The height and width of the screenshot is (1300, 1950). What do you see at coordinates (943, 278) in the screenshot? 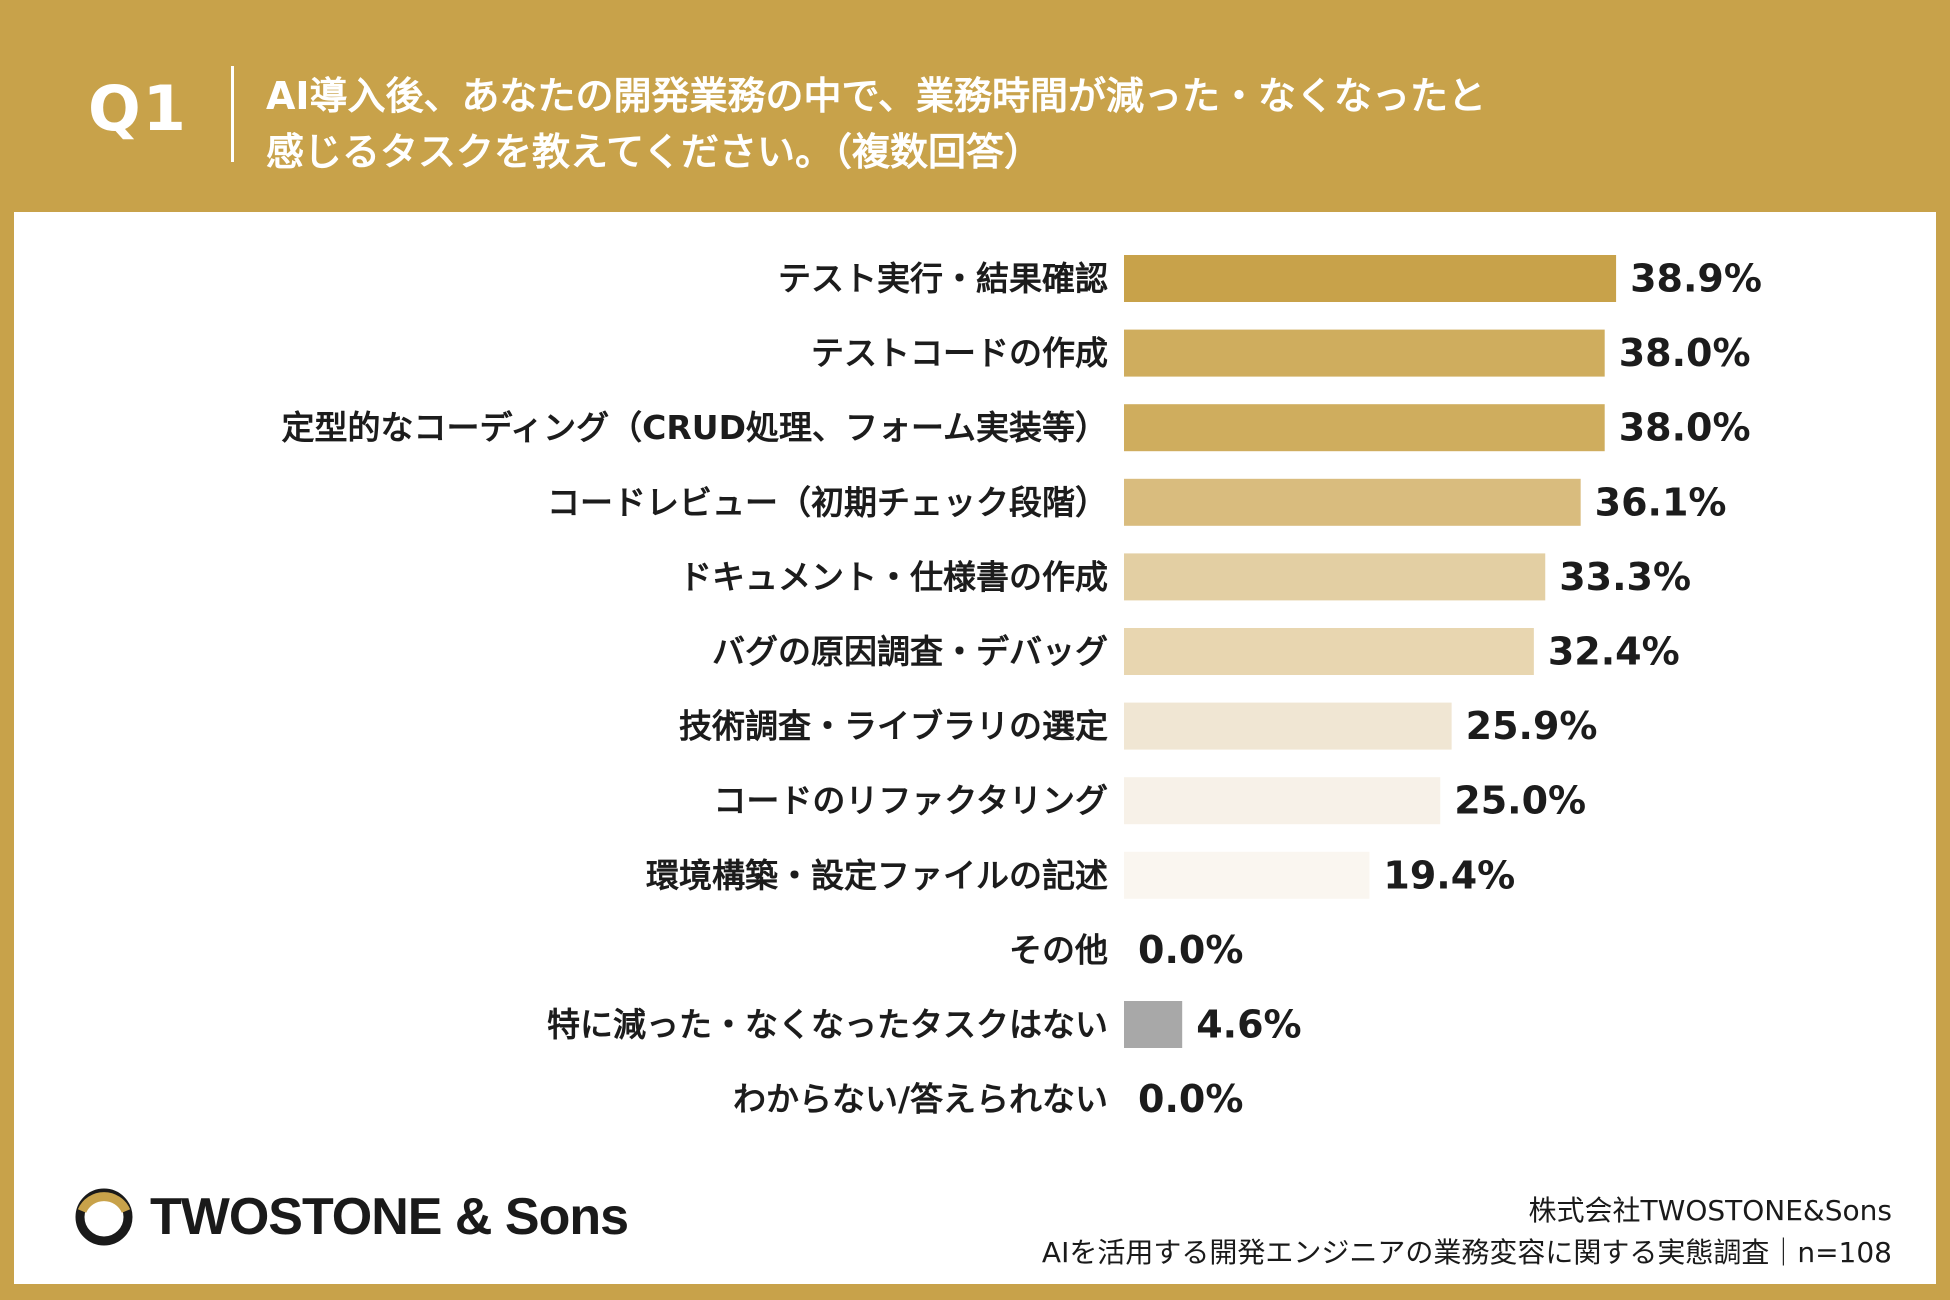
I see `category-label: テスト実行・結果確認` at bounding box center [943, 278].